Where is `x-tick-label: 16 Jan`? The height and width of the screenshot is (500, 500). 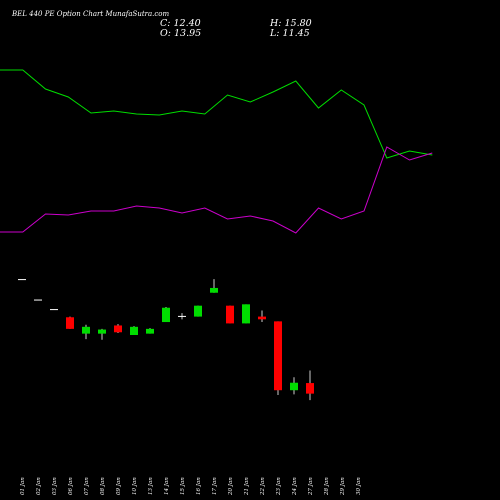 x-tick-label: 16 Jan is located at coordinates (199, 486).